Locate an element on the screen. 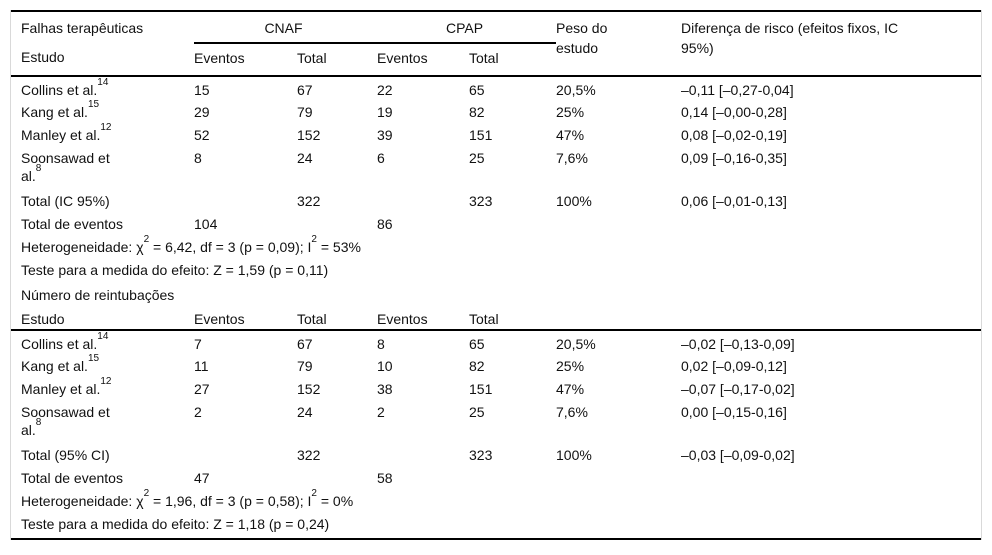 This screenshot has height=555, width=992. cnaf-events-cell: 2 is located at coordinates (198, 412).